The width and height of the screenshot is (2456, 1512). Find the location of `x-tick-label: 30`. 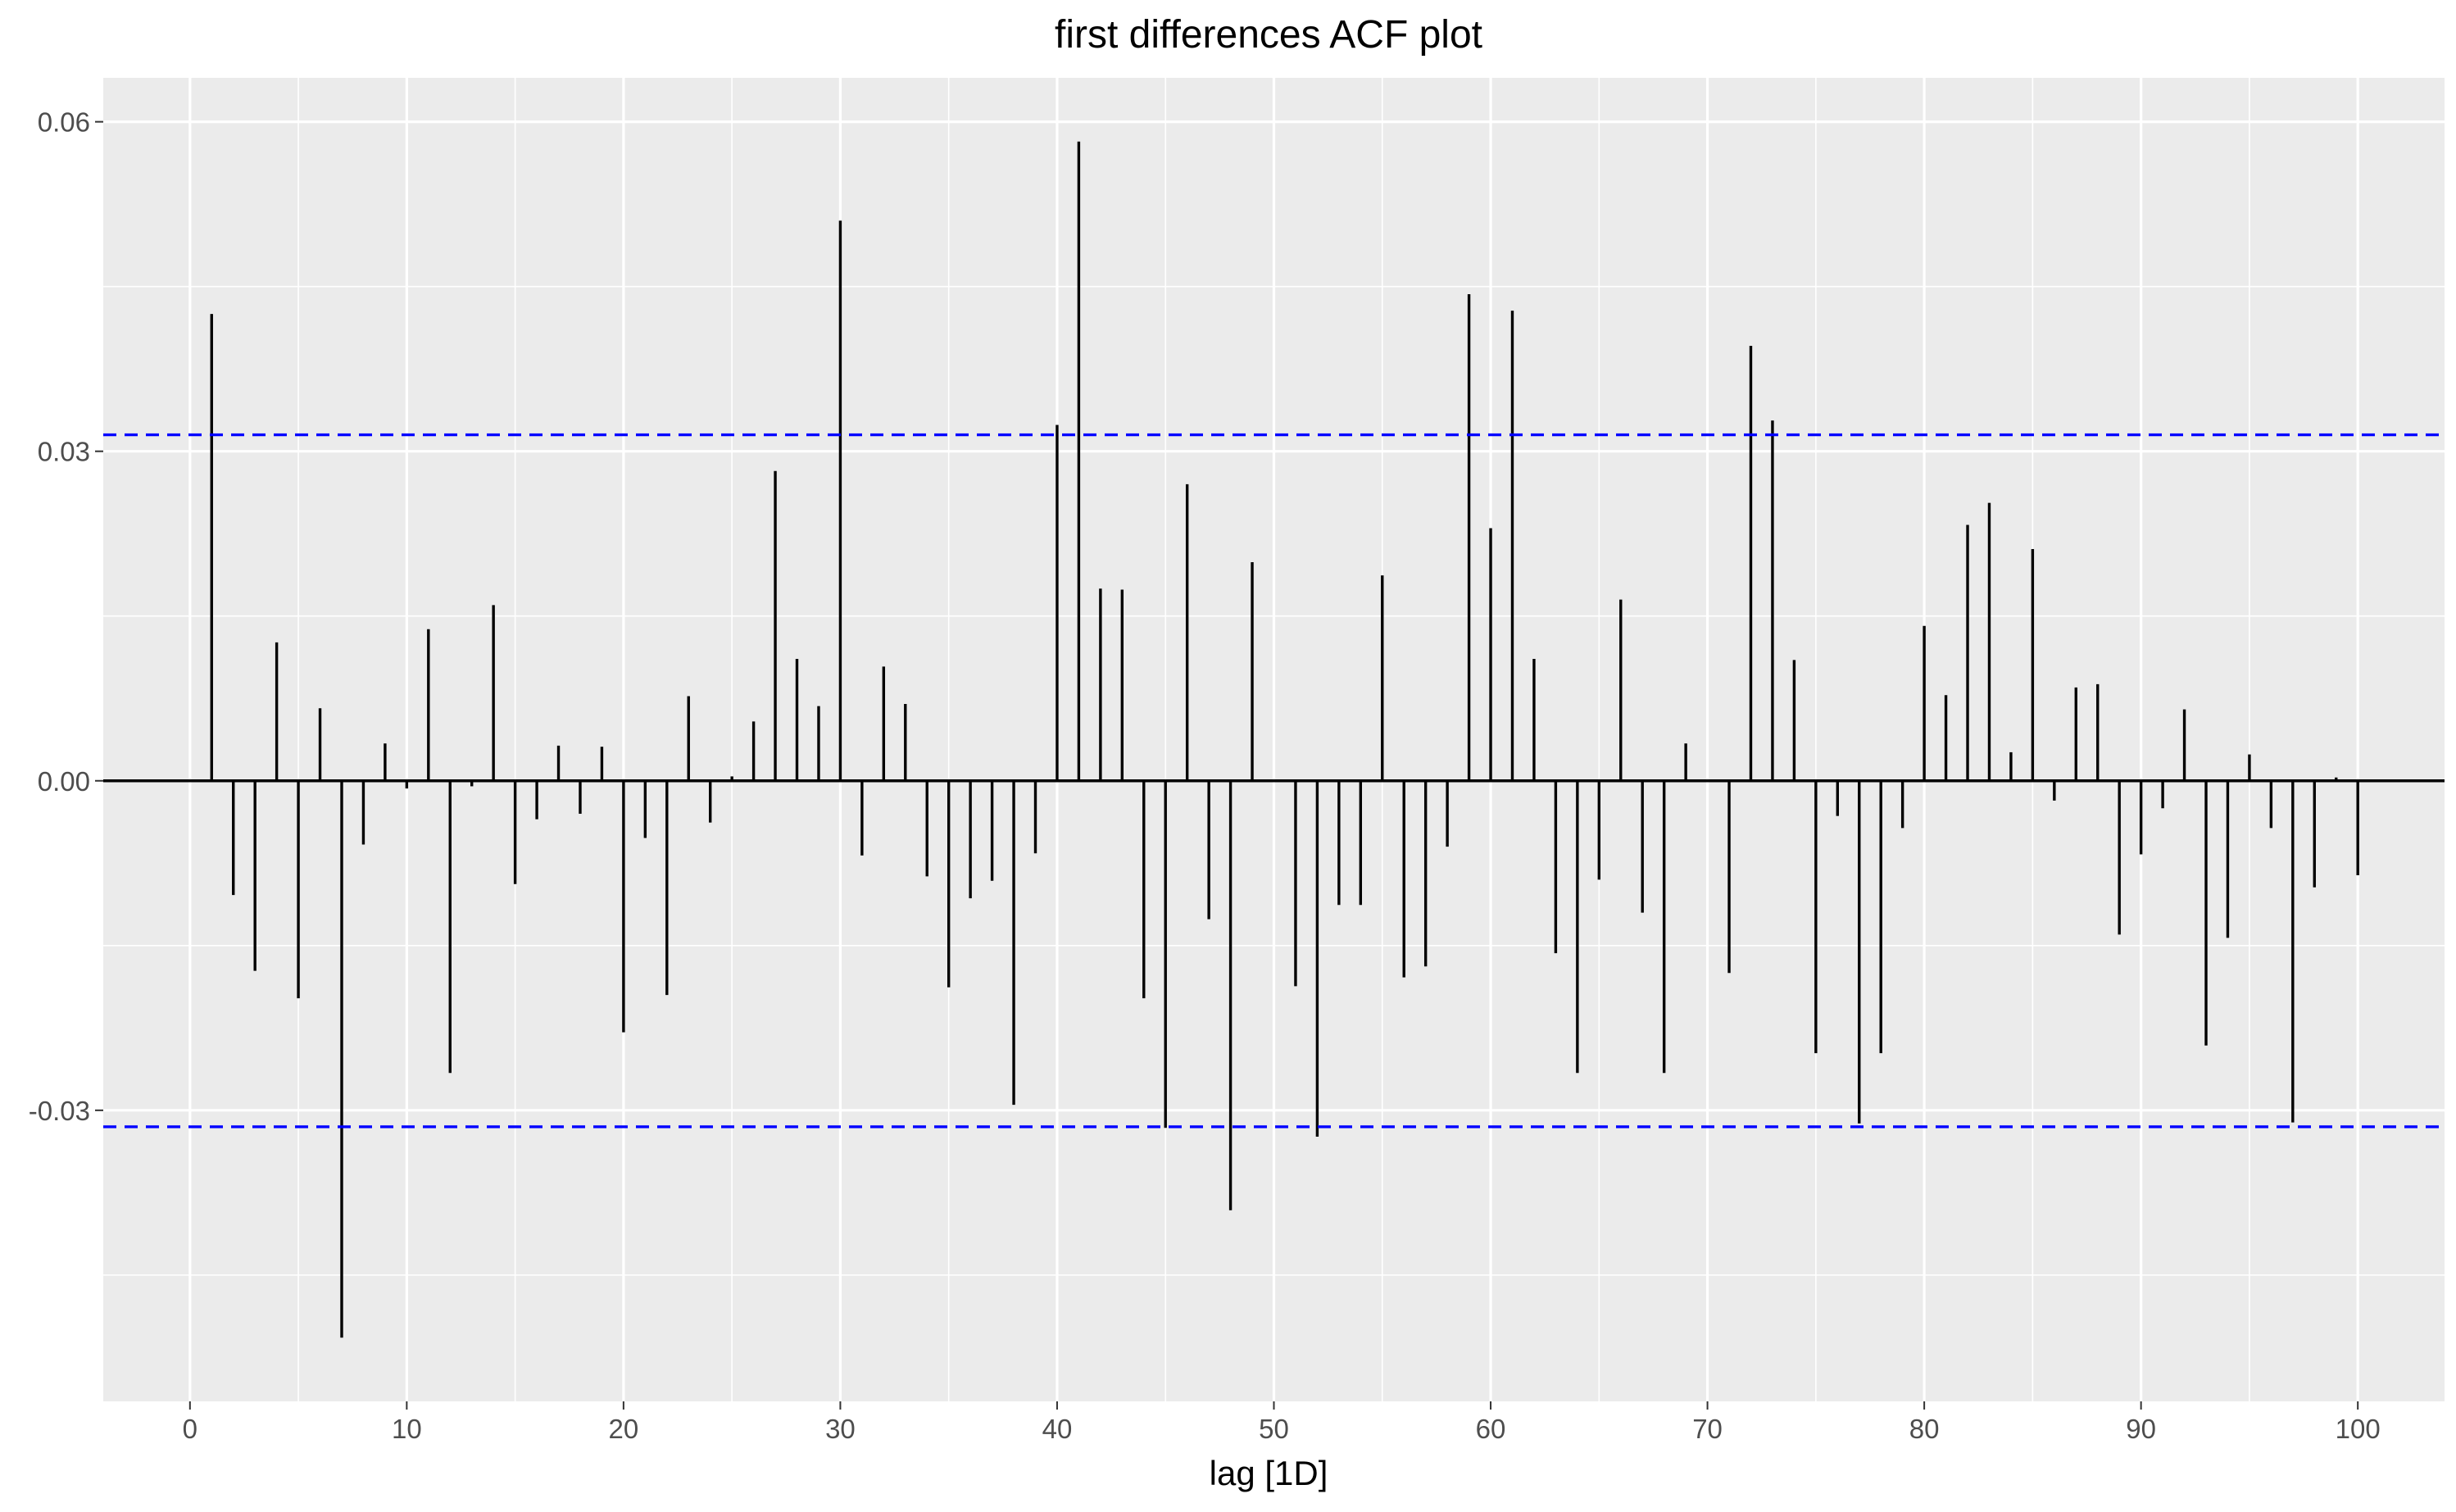

x-tick-label: 30 is located at coordinates (840, 1429).